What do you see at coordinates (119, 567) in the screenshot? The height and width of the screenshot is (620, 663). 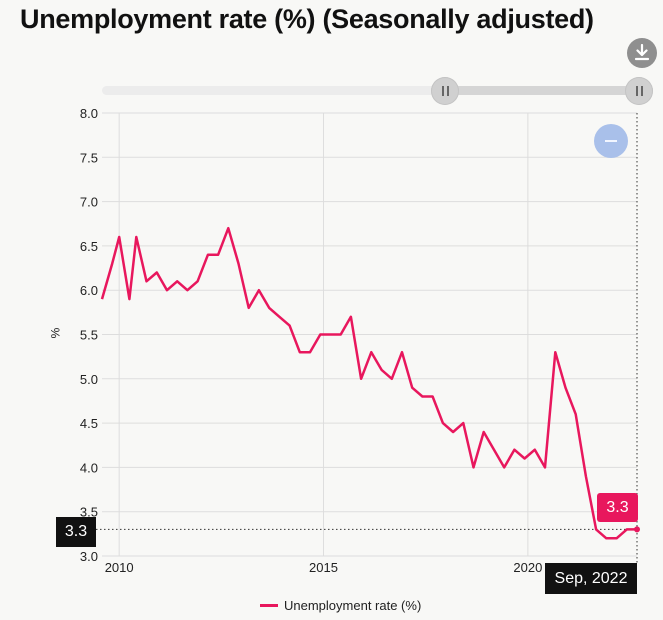 I see `x-tick-label: 2010` at bounding box center [119, 567].